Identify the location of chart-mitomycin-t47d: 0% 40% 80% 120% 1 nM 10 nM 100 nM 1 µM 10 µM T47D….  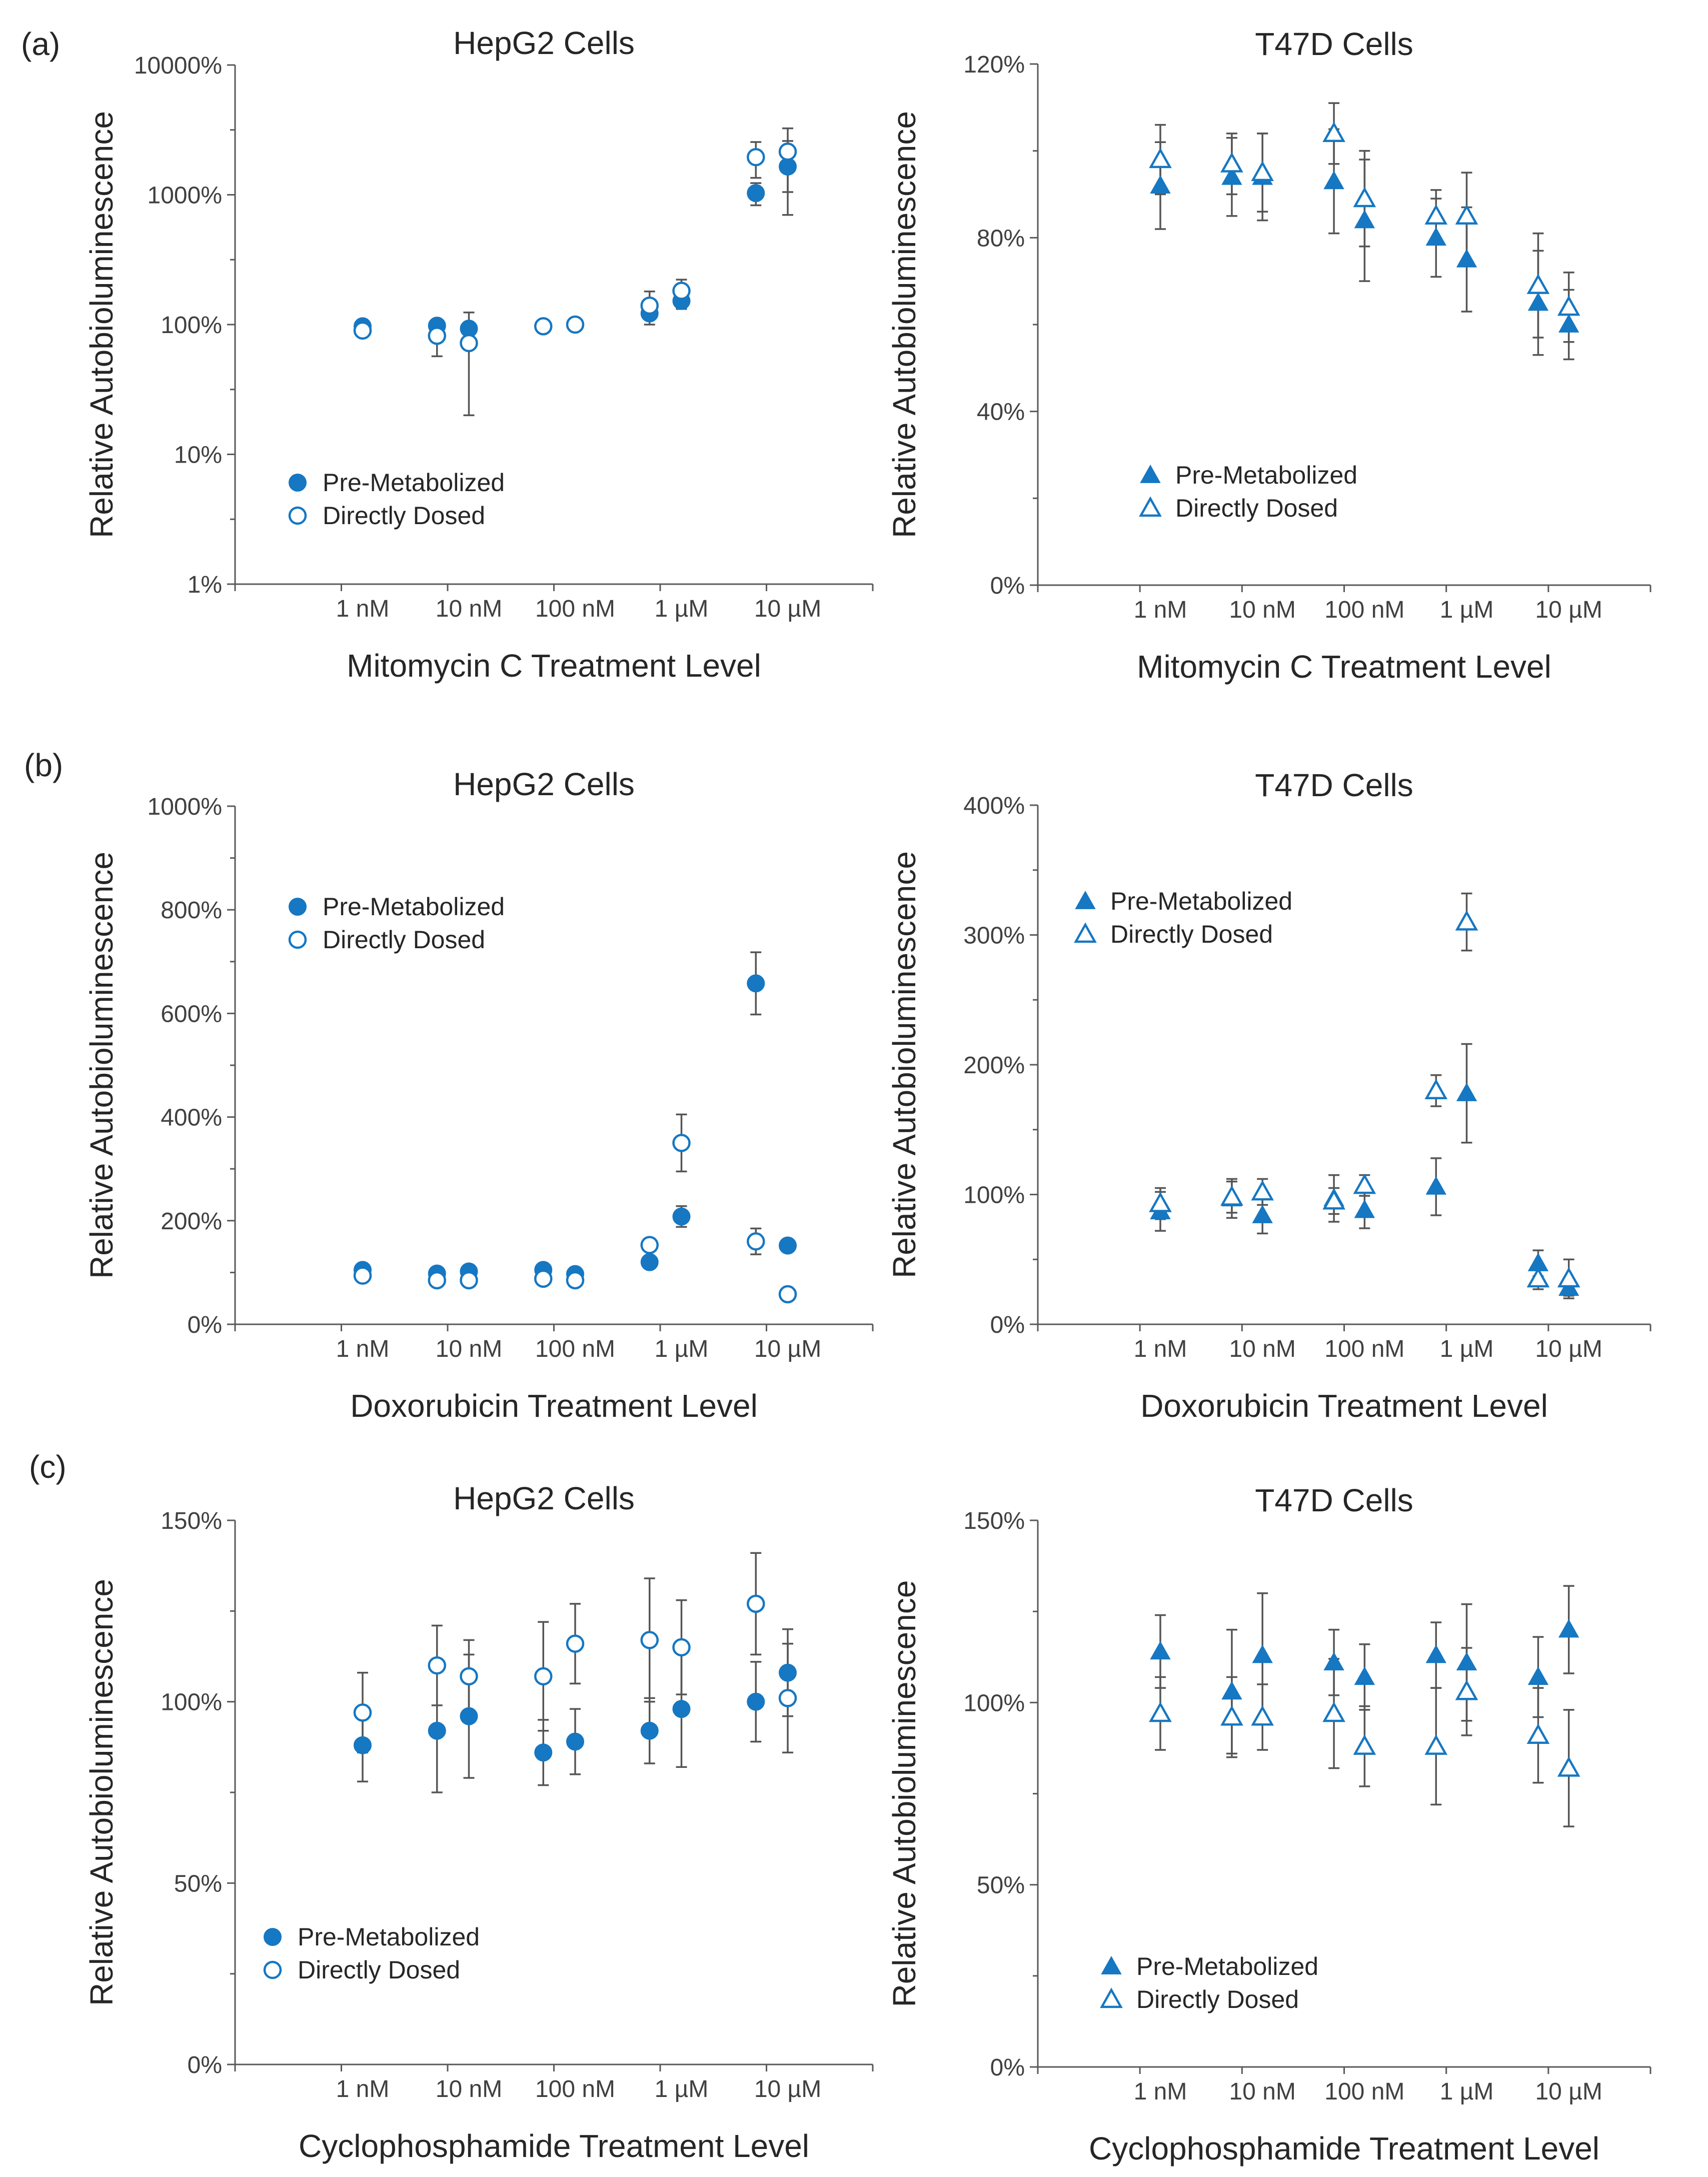
(1268, 355).